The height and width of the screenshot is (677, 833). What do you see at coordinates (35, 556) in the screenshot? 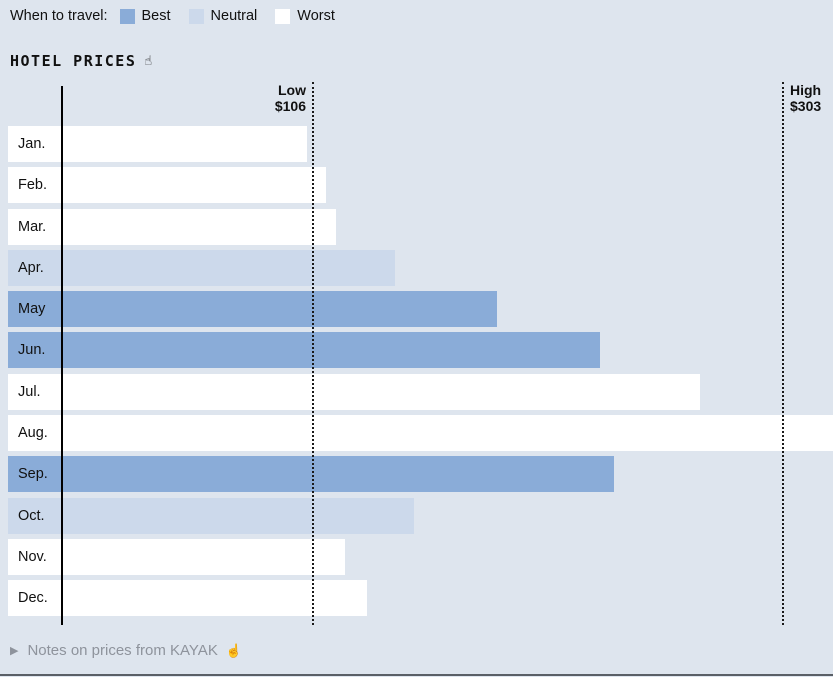
I see `month-label-nov: Nov.` at bounding box center [35, 556].